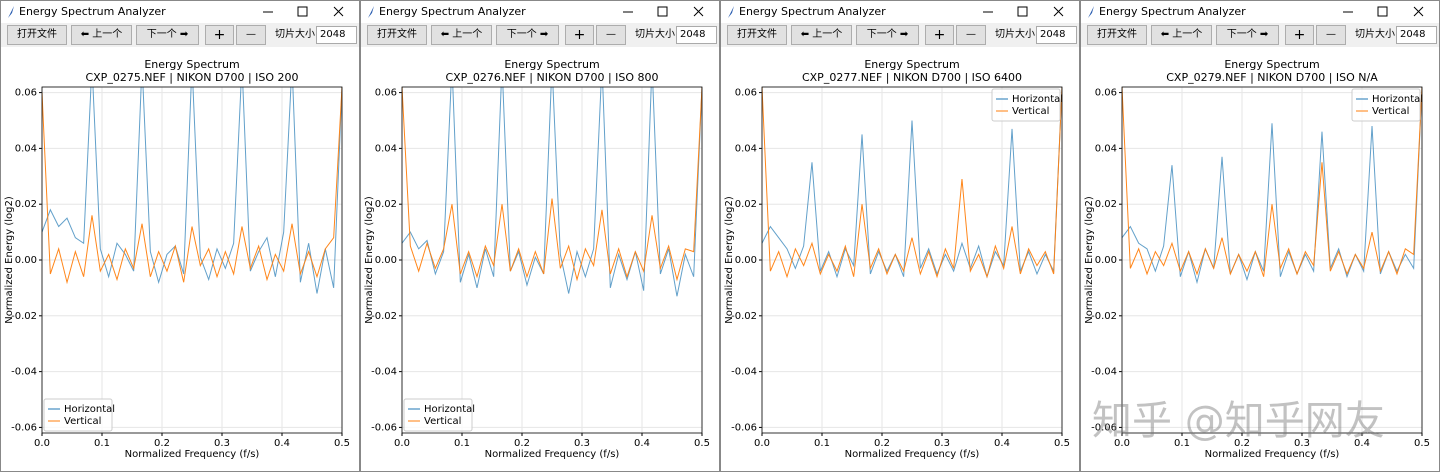 This screenshot has height=472, width=1440. What do you see at coordinates (912, 77) in the screenshot?
I see `chart-subtitle: CXP_0277.NEF | NIKON D700 | ISO 6400` at bounding box center [912, 77].